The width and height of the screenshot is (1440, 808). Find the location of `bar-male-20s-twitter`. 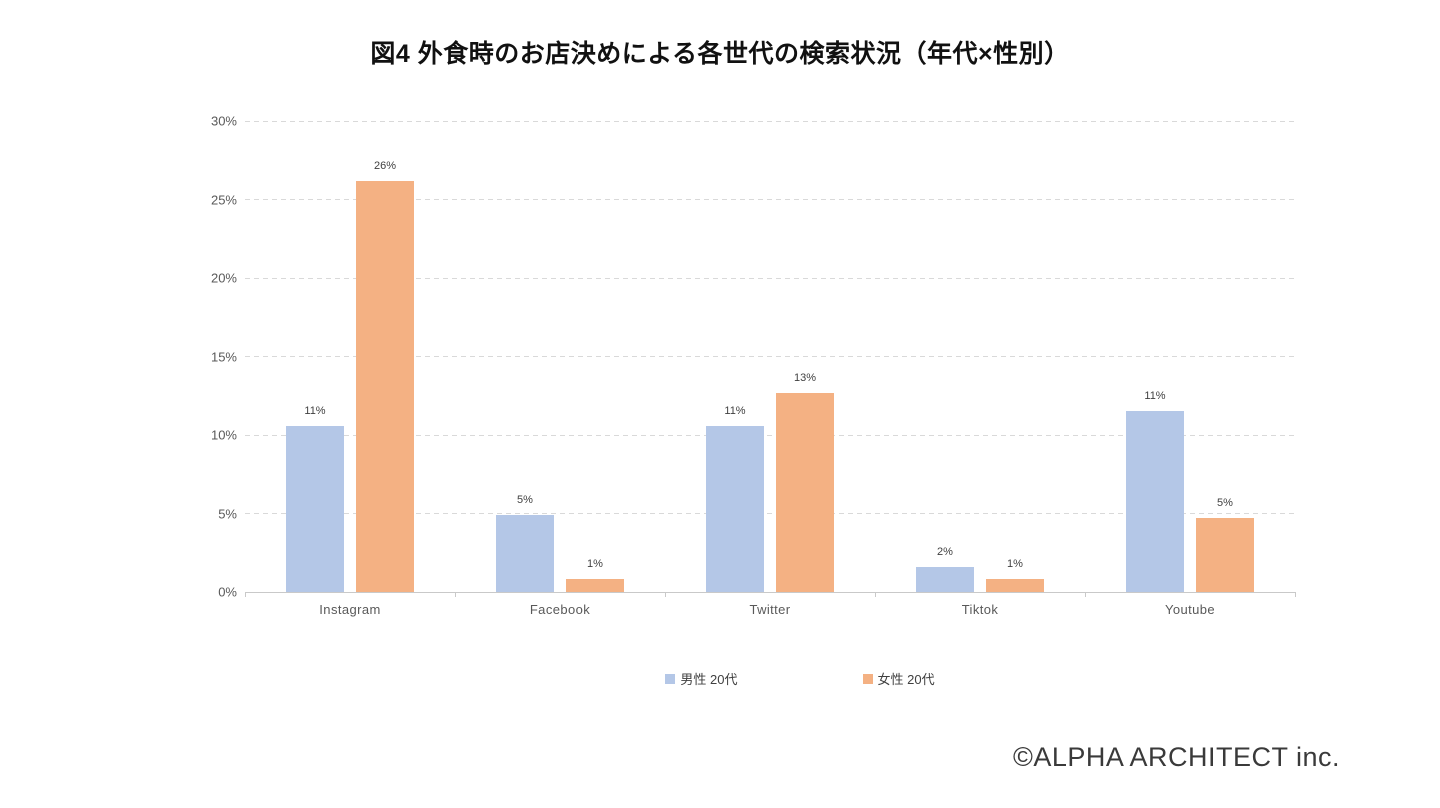

bar-male-20s-twitter is located at coordinates (735, 508).